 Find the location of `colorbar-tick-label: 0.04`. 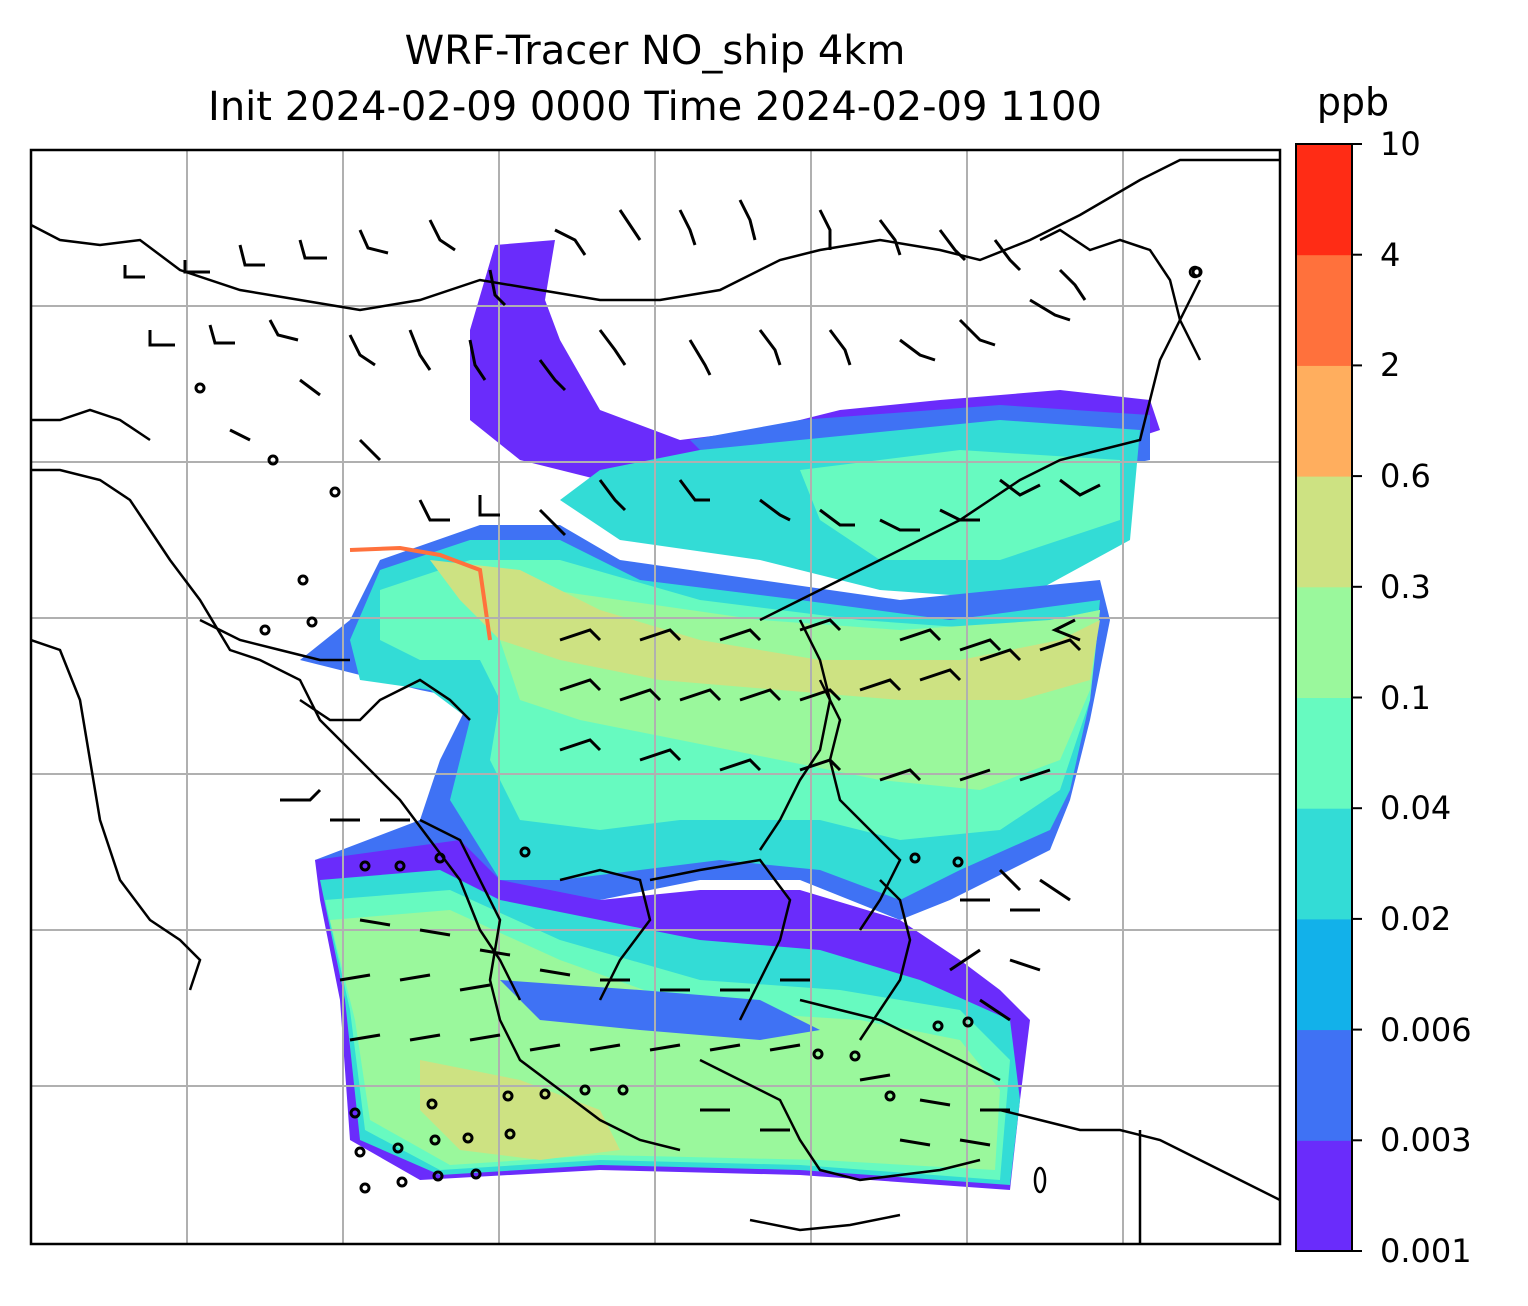

colorbar-tick-label: 0.04 is located at coordinates (1416, 808).